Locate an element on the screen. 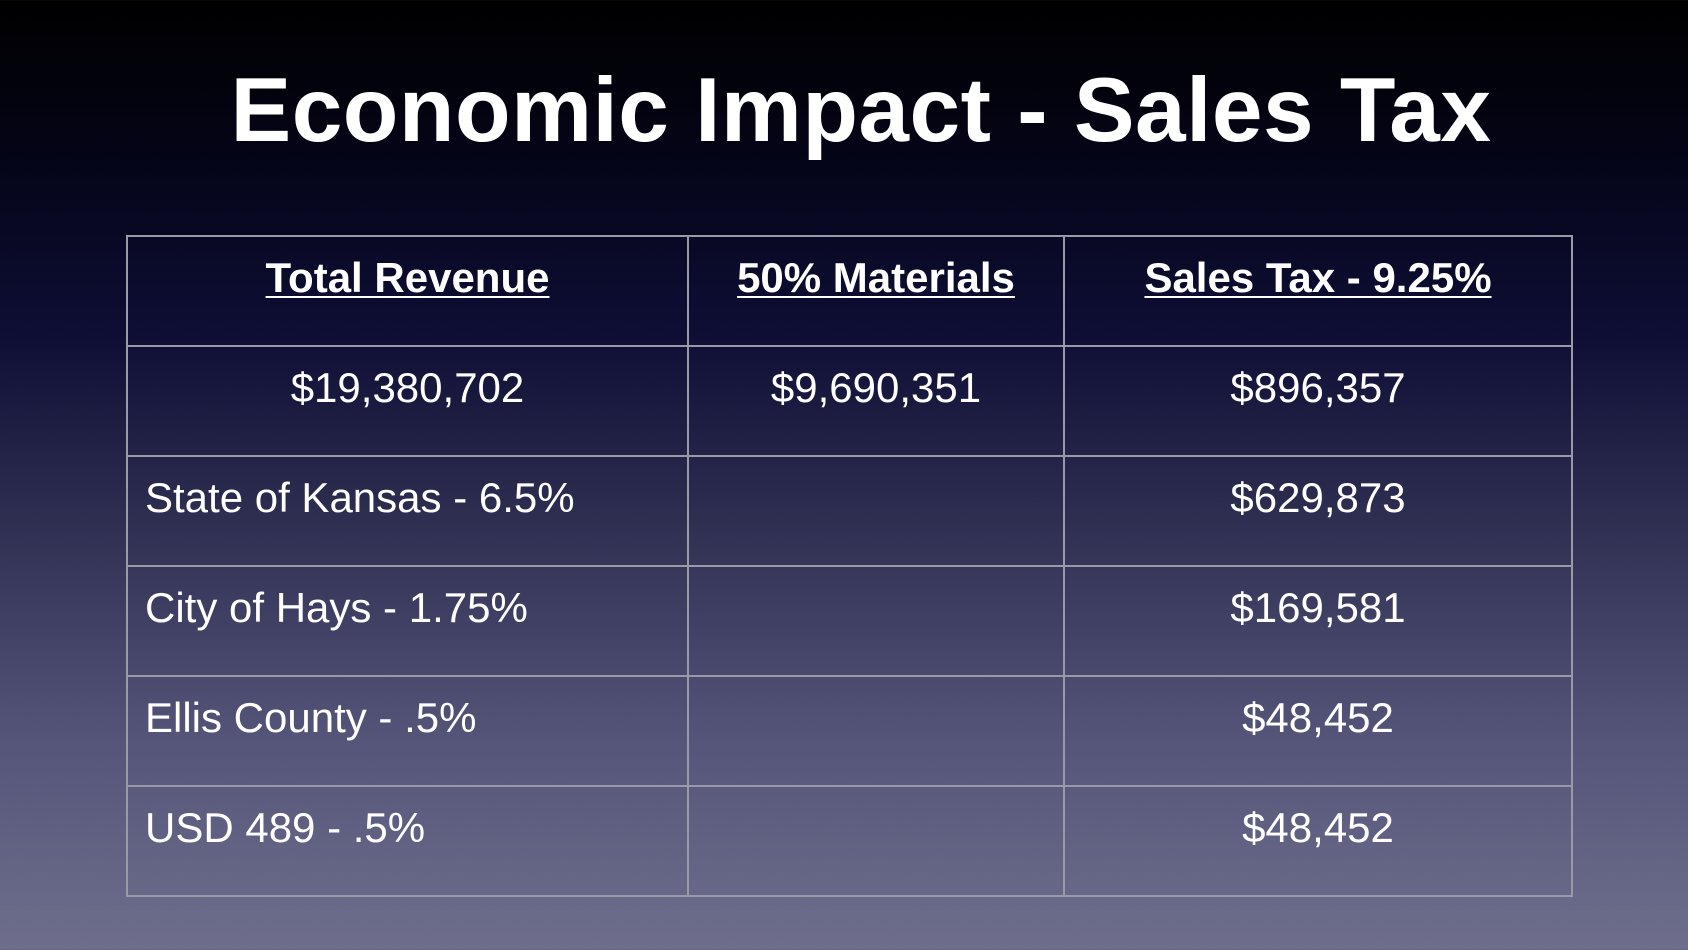 The image size is (1688, 950). table-row: $19,380,702 $9,690,351 $896,357 is located at coordinates (849, 401).